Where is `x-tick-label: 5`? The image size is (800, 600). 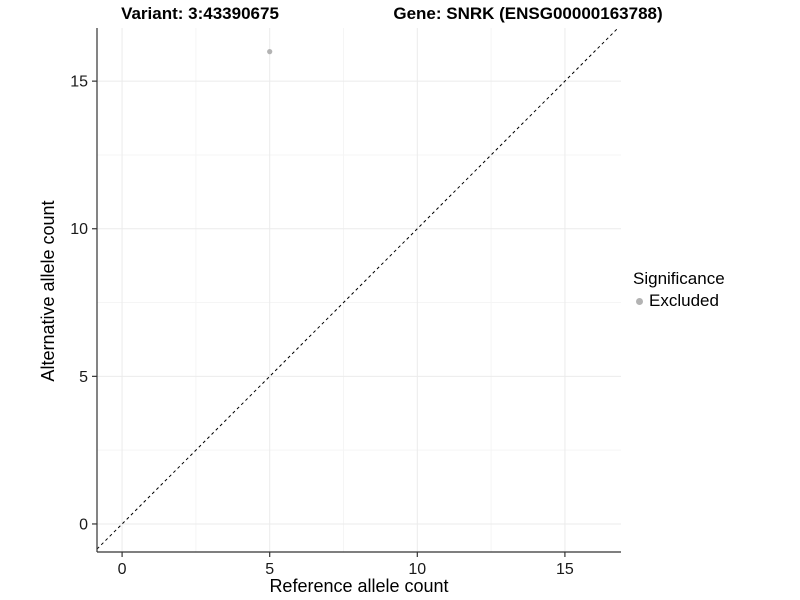 x-tick-label: 5 is located at coordinates (269, 569).